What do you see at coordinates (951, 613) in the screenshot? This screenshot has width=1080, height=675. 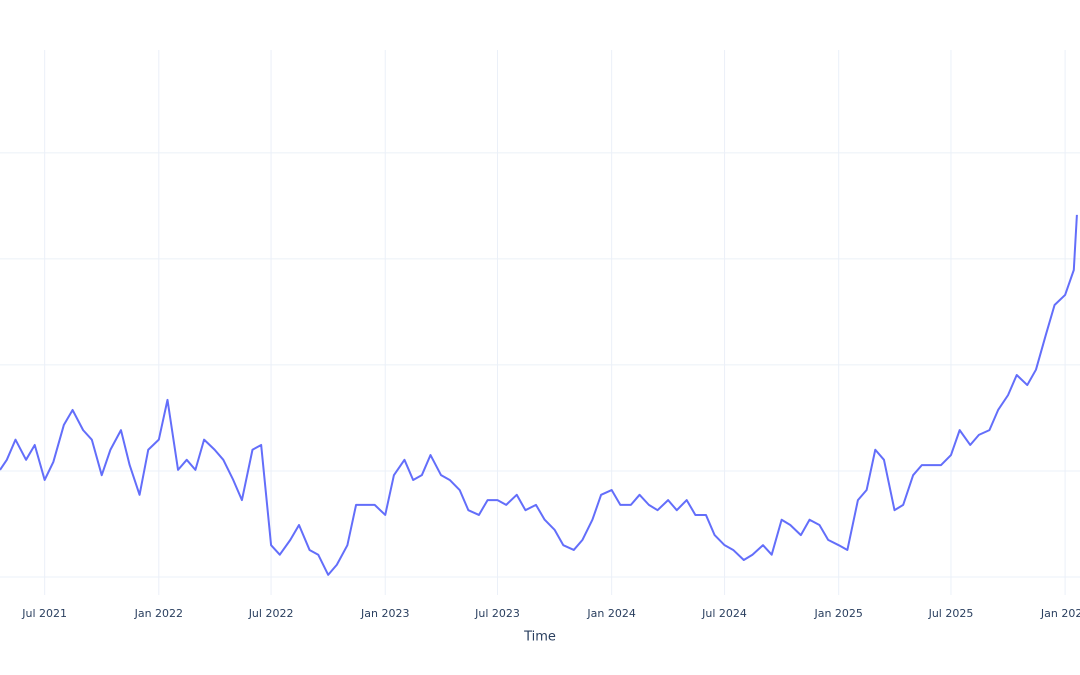 I see `x-tick-label: Jul 2025` at bounding box center [951, 613].